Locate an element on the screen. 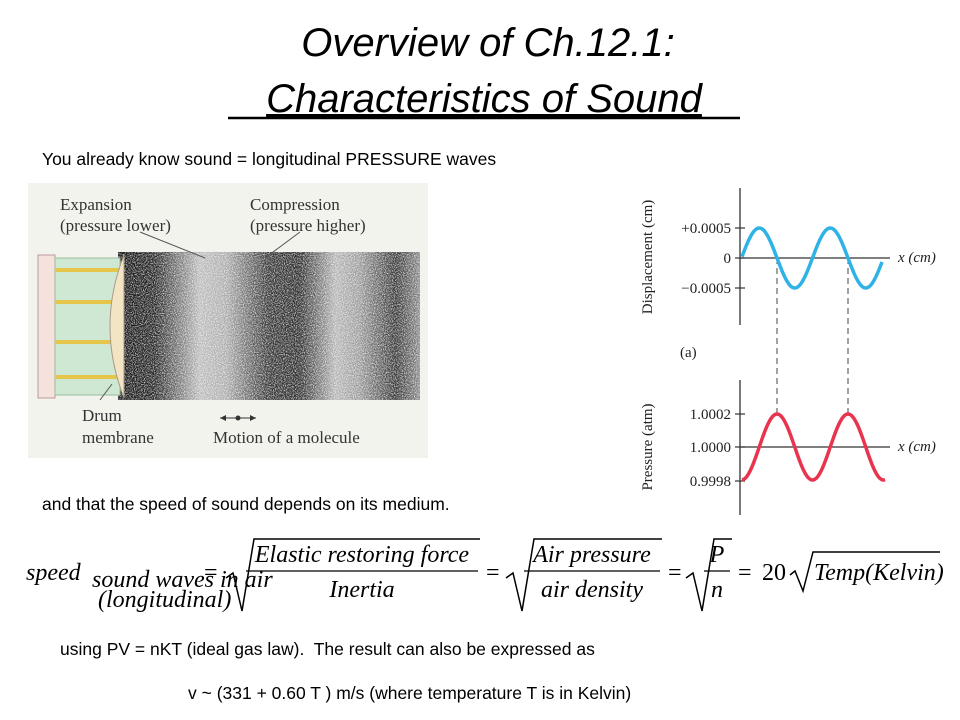 Image resolution: width=960 pixels, height=720 pixels. drum-membrane is located at coordinates (117, 326).